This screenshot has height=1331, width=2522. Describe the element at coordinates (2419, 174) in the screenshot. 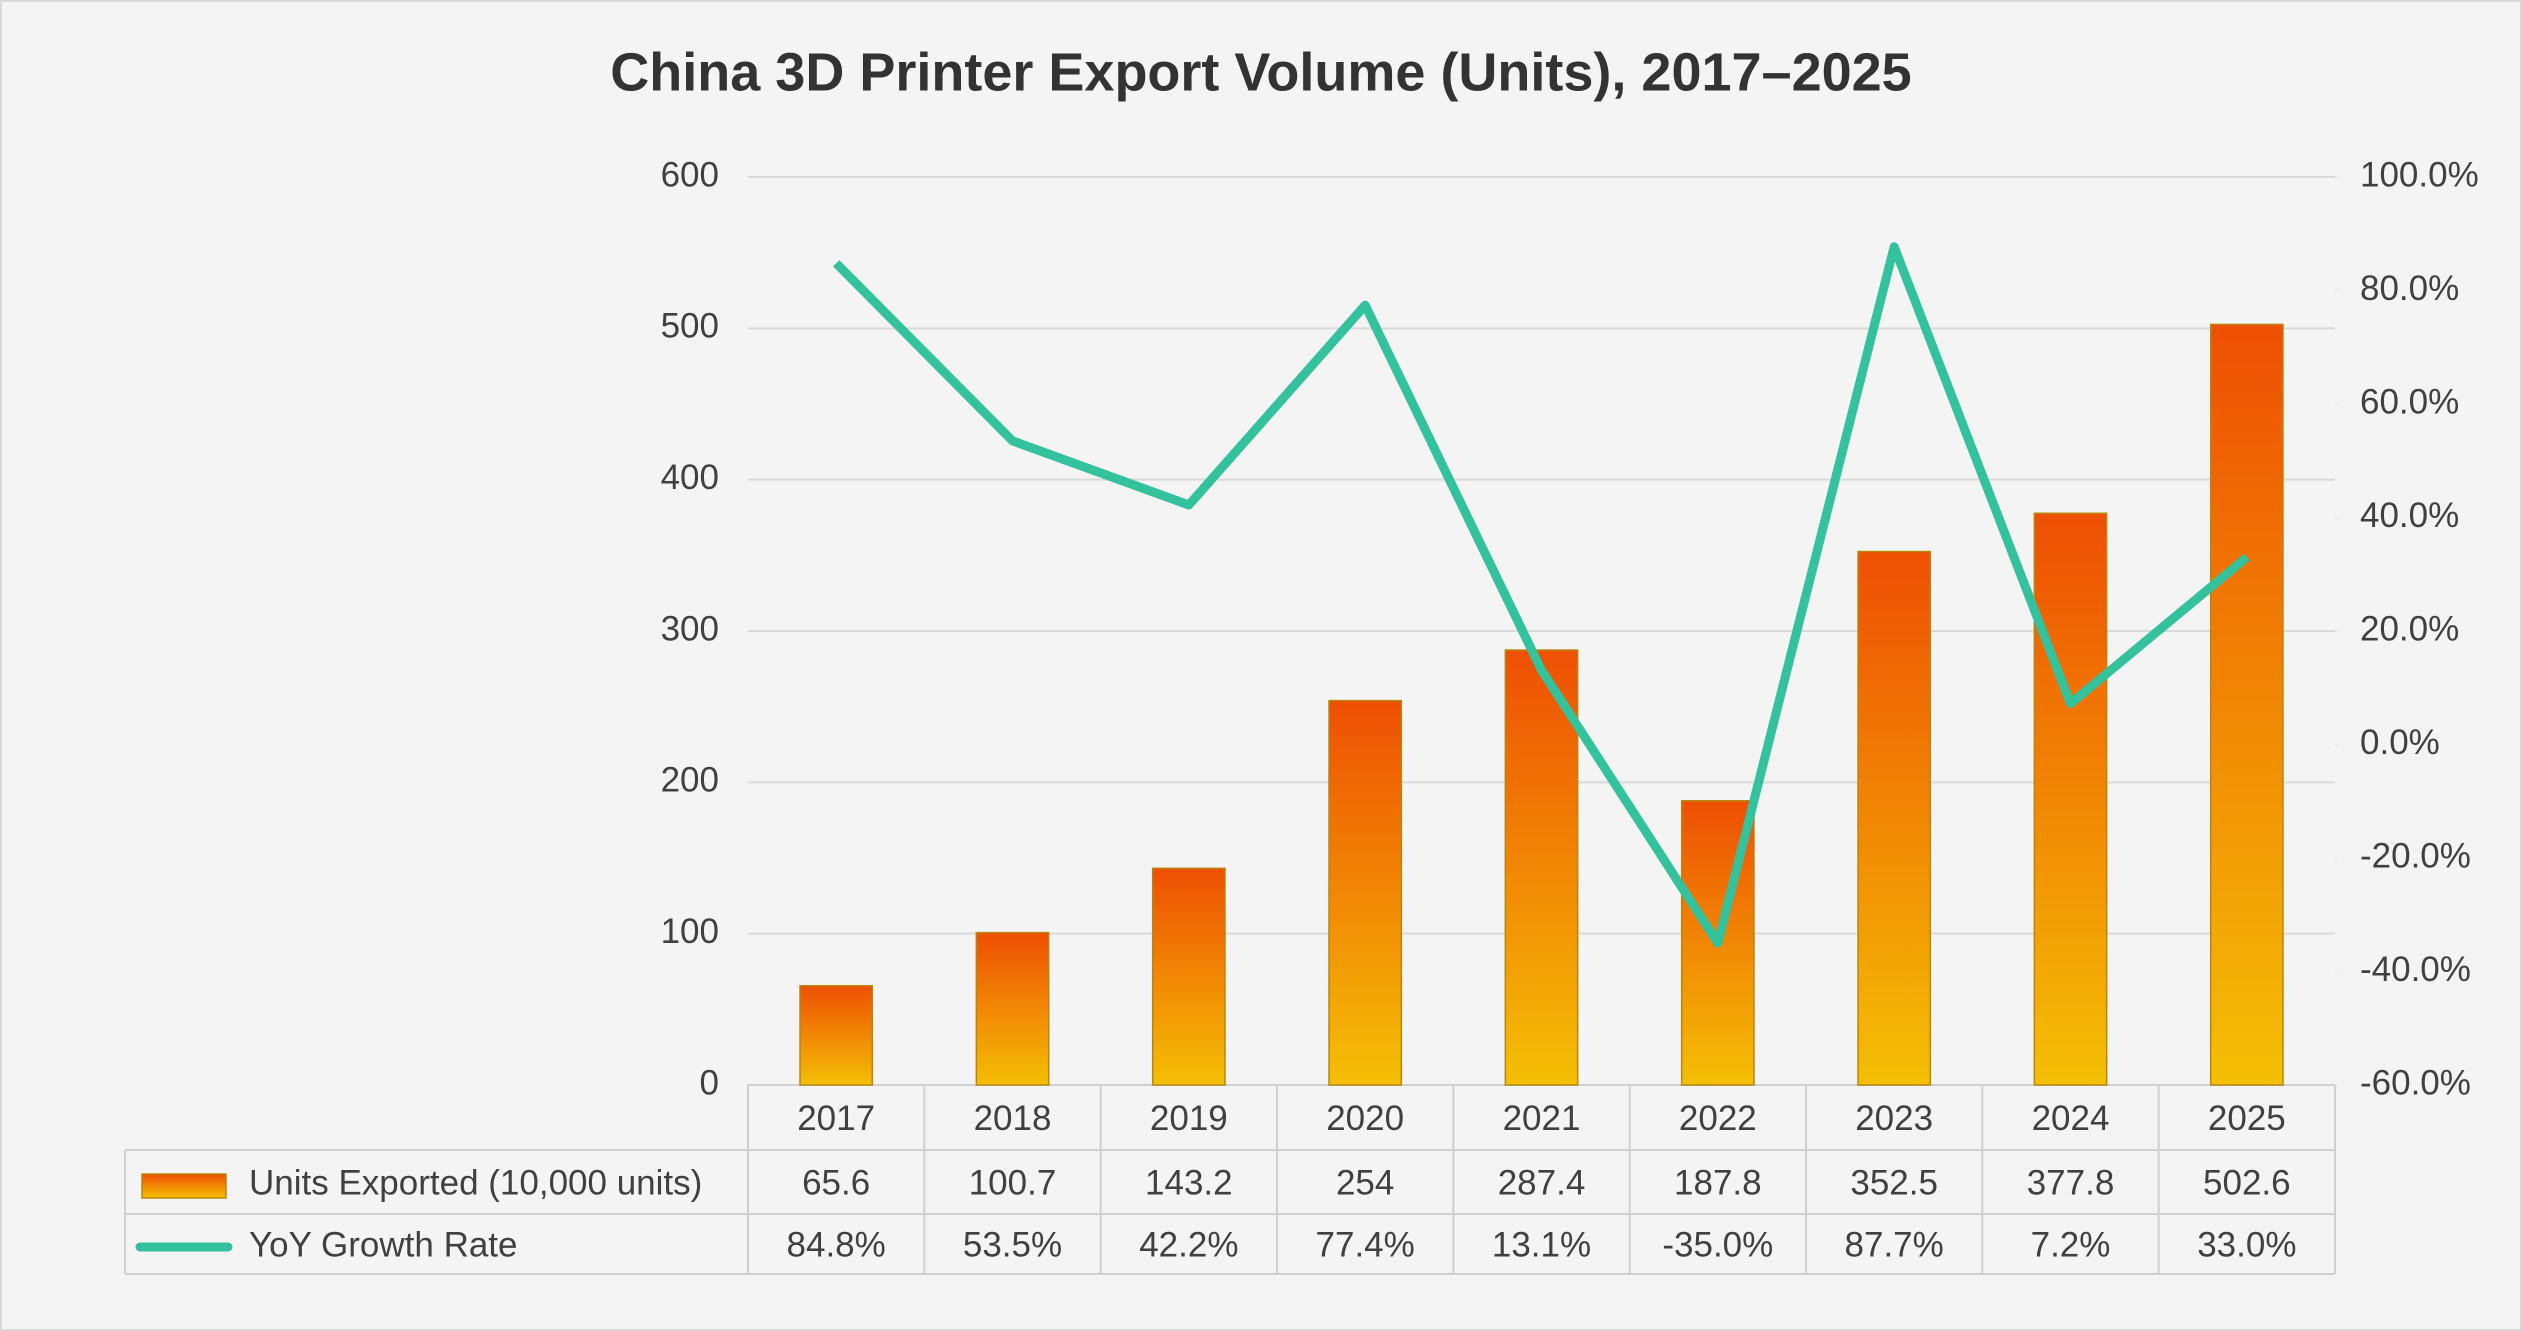

I see `y2-tick-label: 100.0%` at that location.